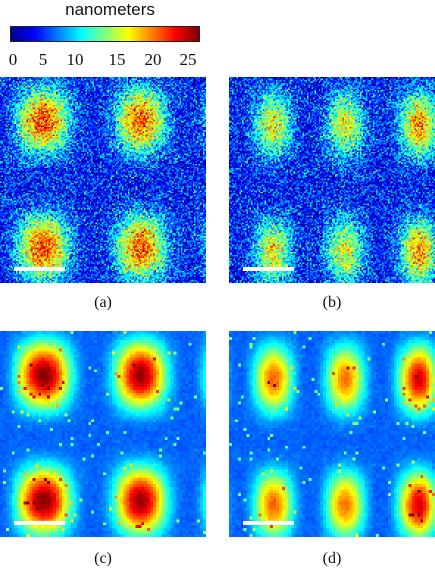 The width and height of the screenshot is (435, 569). What do you see at coordinates (188, 59) in the screenshot?
I see `colorbar-tick-25: 25` at bounding box center [188, 59].